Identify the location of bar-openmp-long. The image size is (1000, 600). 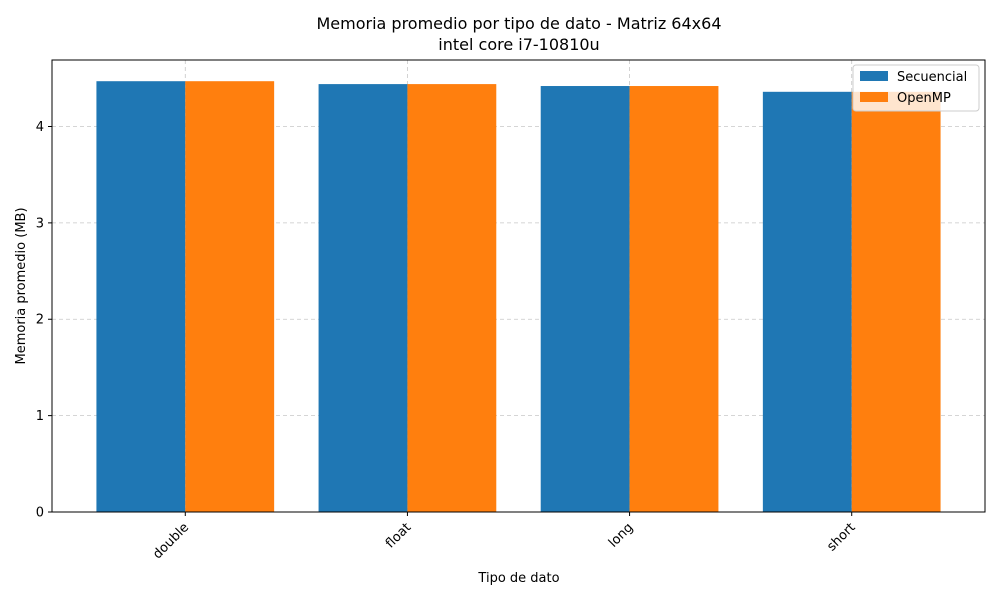
(674, 299).